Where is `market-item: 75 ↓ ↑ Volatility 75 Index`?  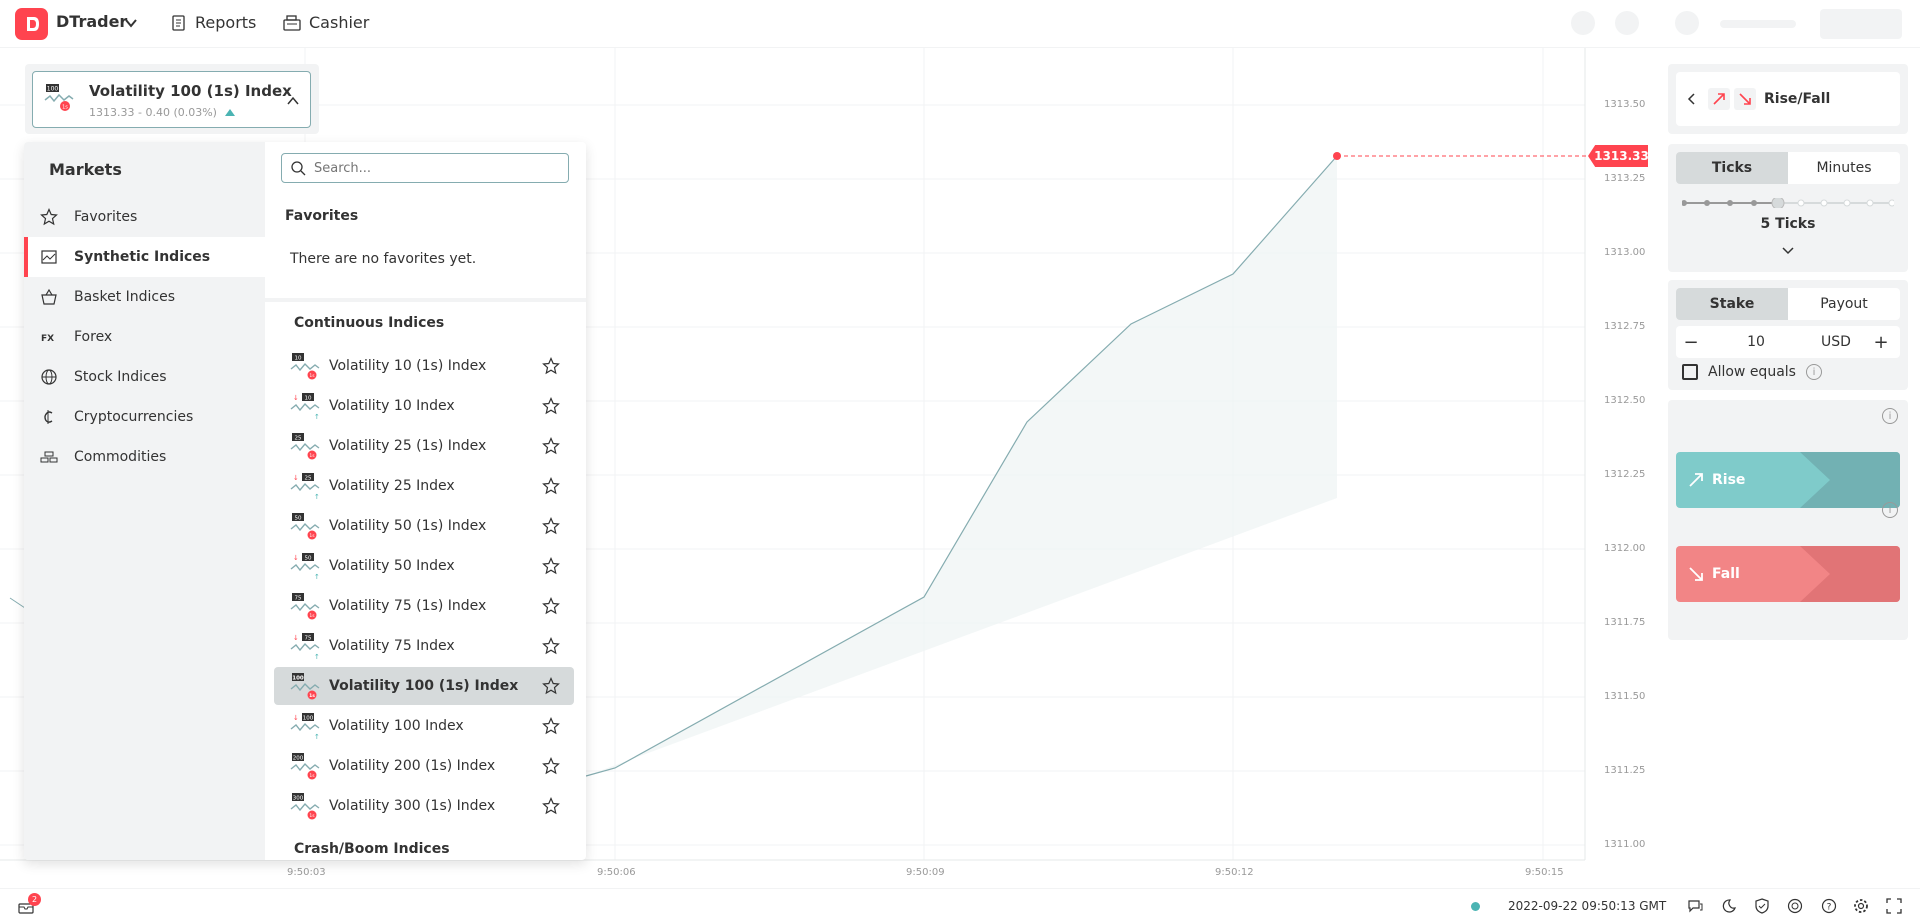
market-item: 75 ↓ ↑ Volatility 75 Index is located at coordinates (424, 646).